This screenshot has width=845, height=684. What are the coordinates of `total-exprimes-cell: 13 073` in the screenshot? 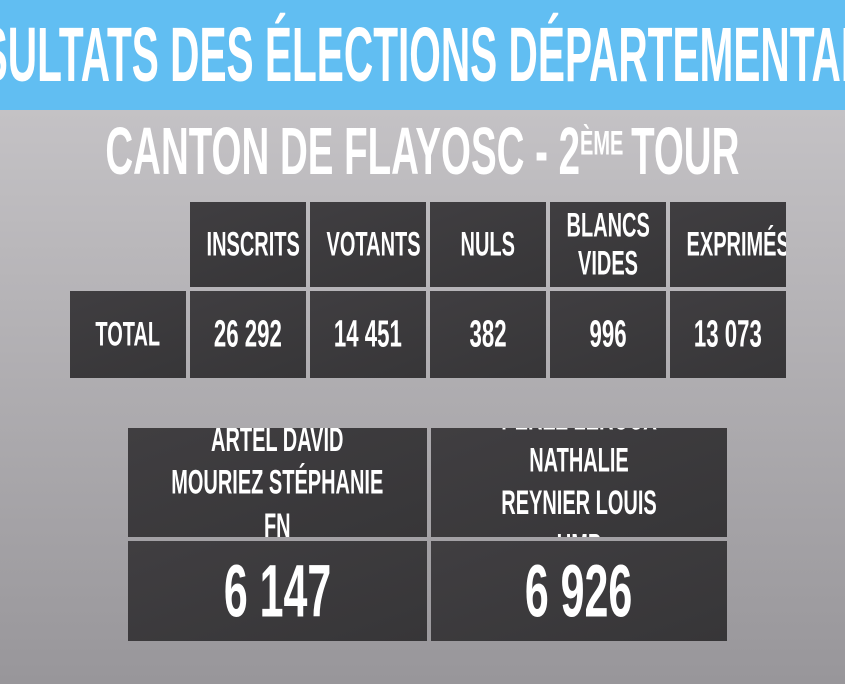 It's located at (728, 334).